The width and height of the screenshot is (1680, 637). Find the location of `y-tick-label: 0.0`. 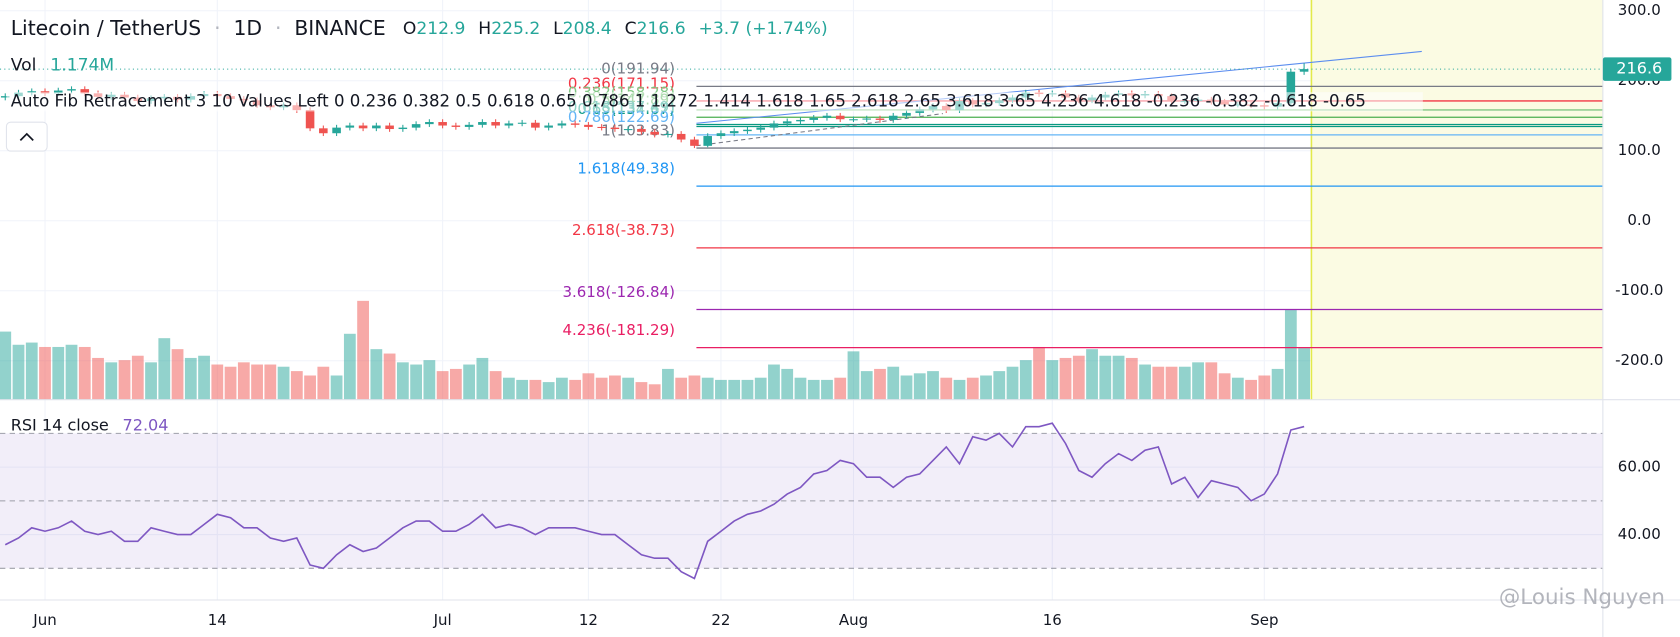

y-tick-label: 0.0 is located at coordinates (1639, 220).